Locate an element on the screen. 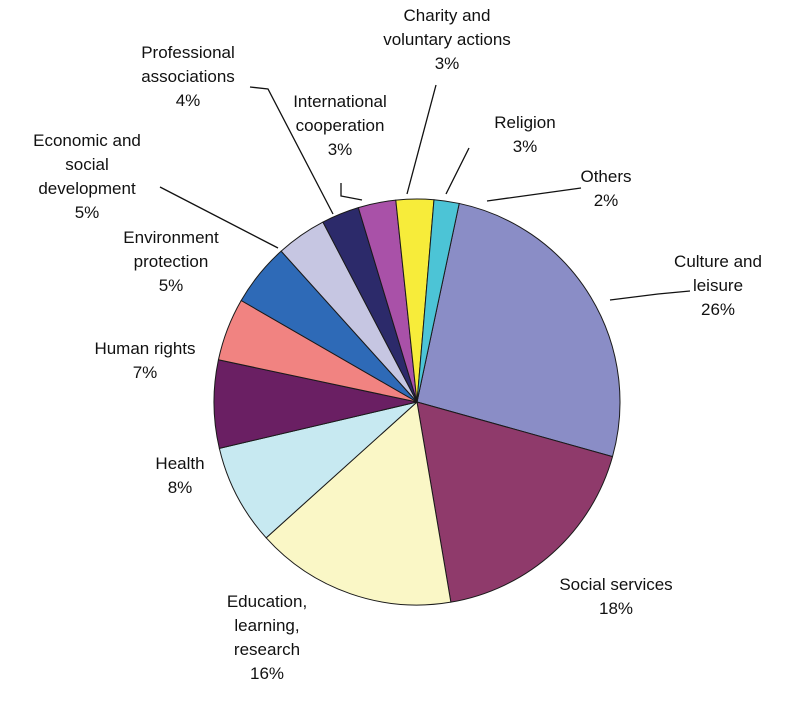  slice-label-line: Social services is located at coordinates (615, 584).